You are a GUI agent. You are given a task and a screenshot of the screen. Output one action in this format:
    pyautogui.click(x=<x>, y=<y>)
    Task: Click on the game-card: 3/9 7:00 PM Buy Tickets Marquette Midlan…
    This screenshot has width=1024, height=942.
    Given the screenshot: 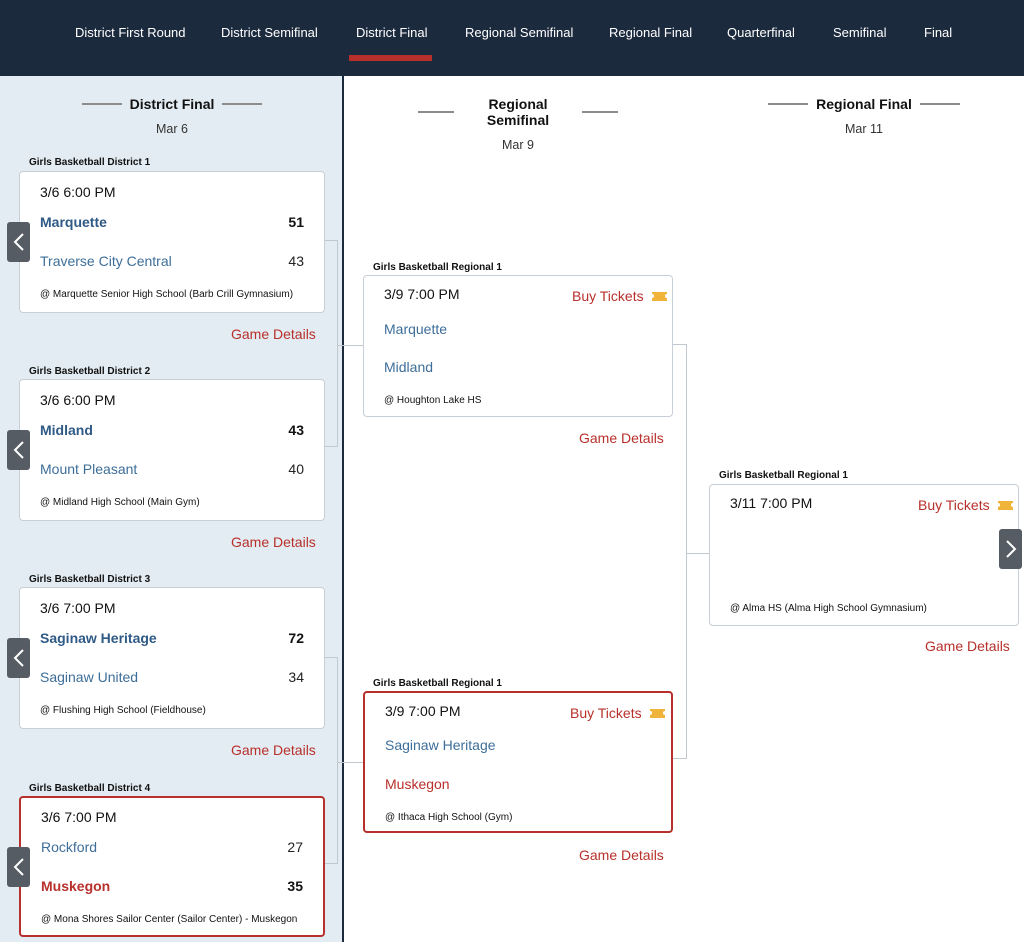 What is the action you would take?
    pyautogui.click(x=518, y=346)
    